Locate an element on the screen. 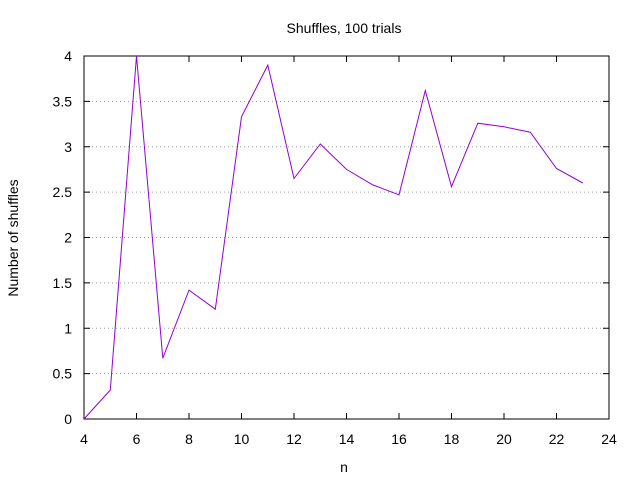  y-tick-label: 2 is located at coordinates (68, 238).